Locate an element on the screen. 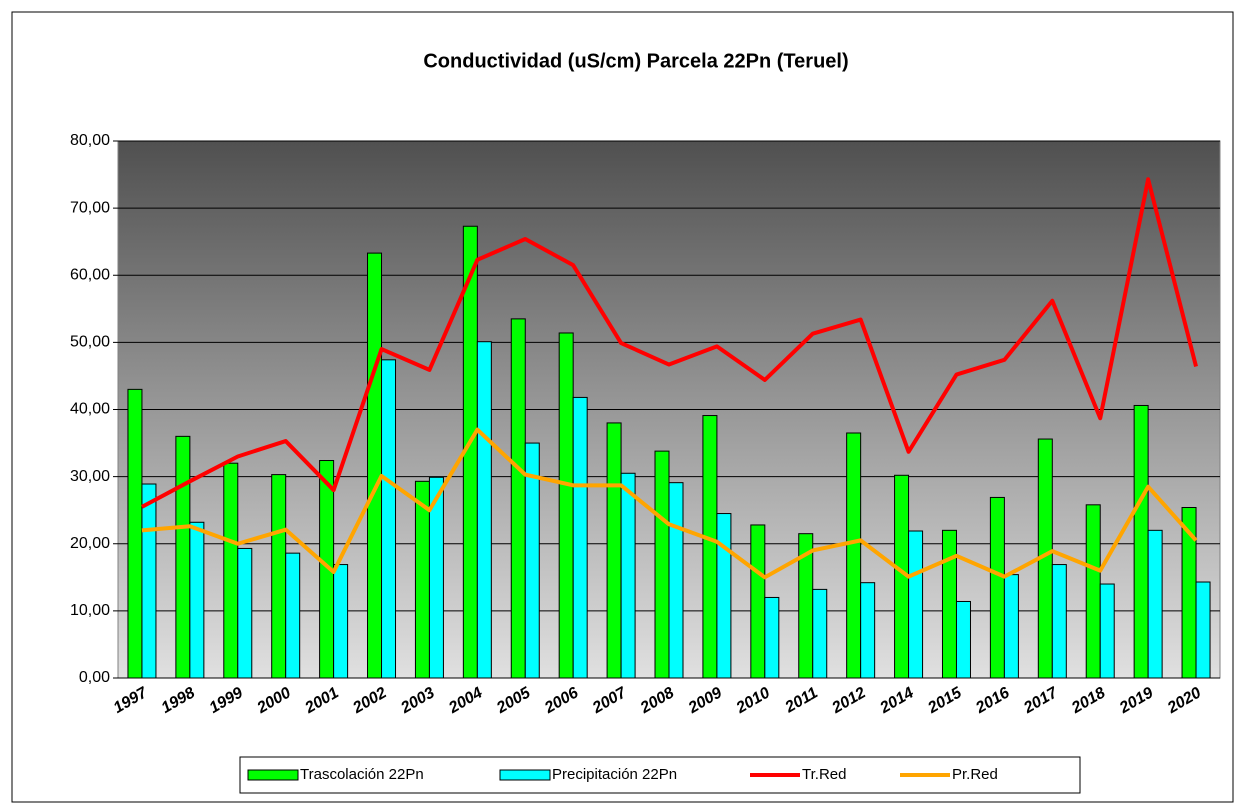 This screenshot has height=810, width=1236. y-tick-label: 70,00 is located at coordinates (90, 207).